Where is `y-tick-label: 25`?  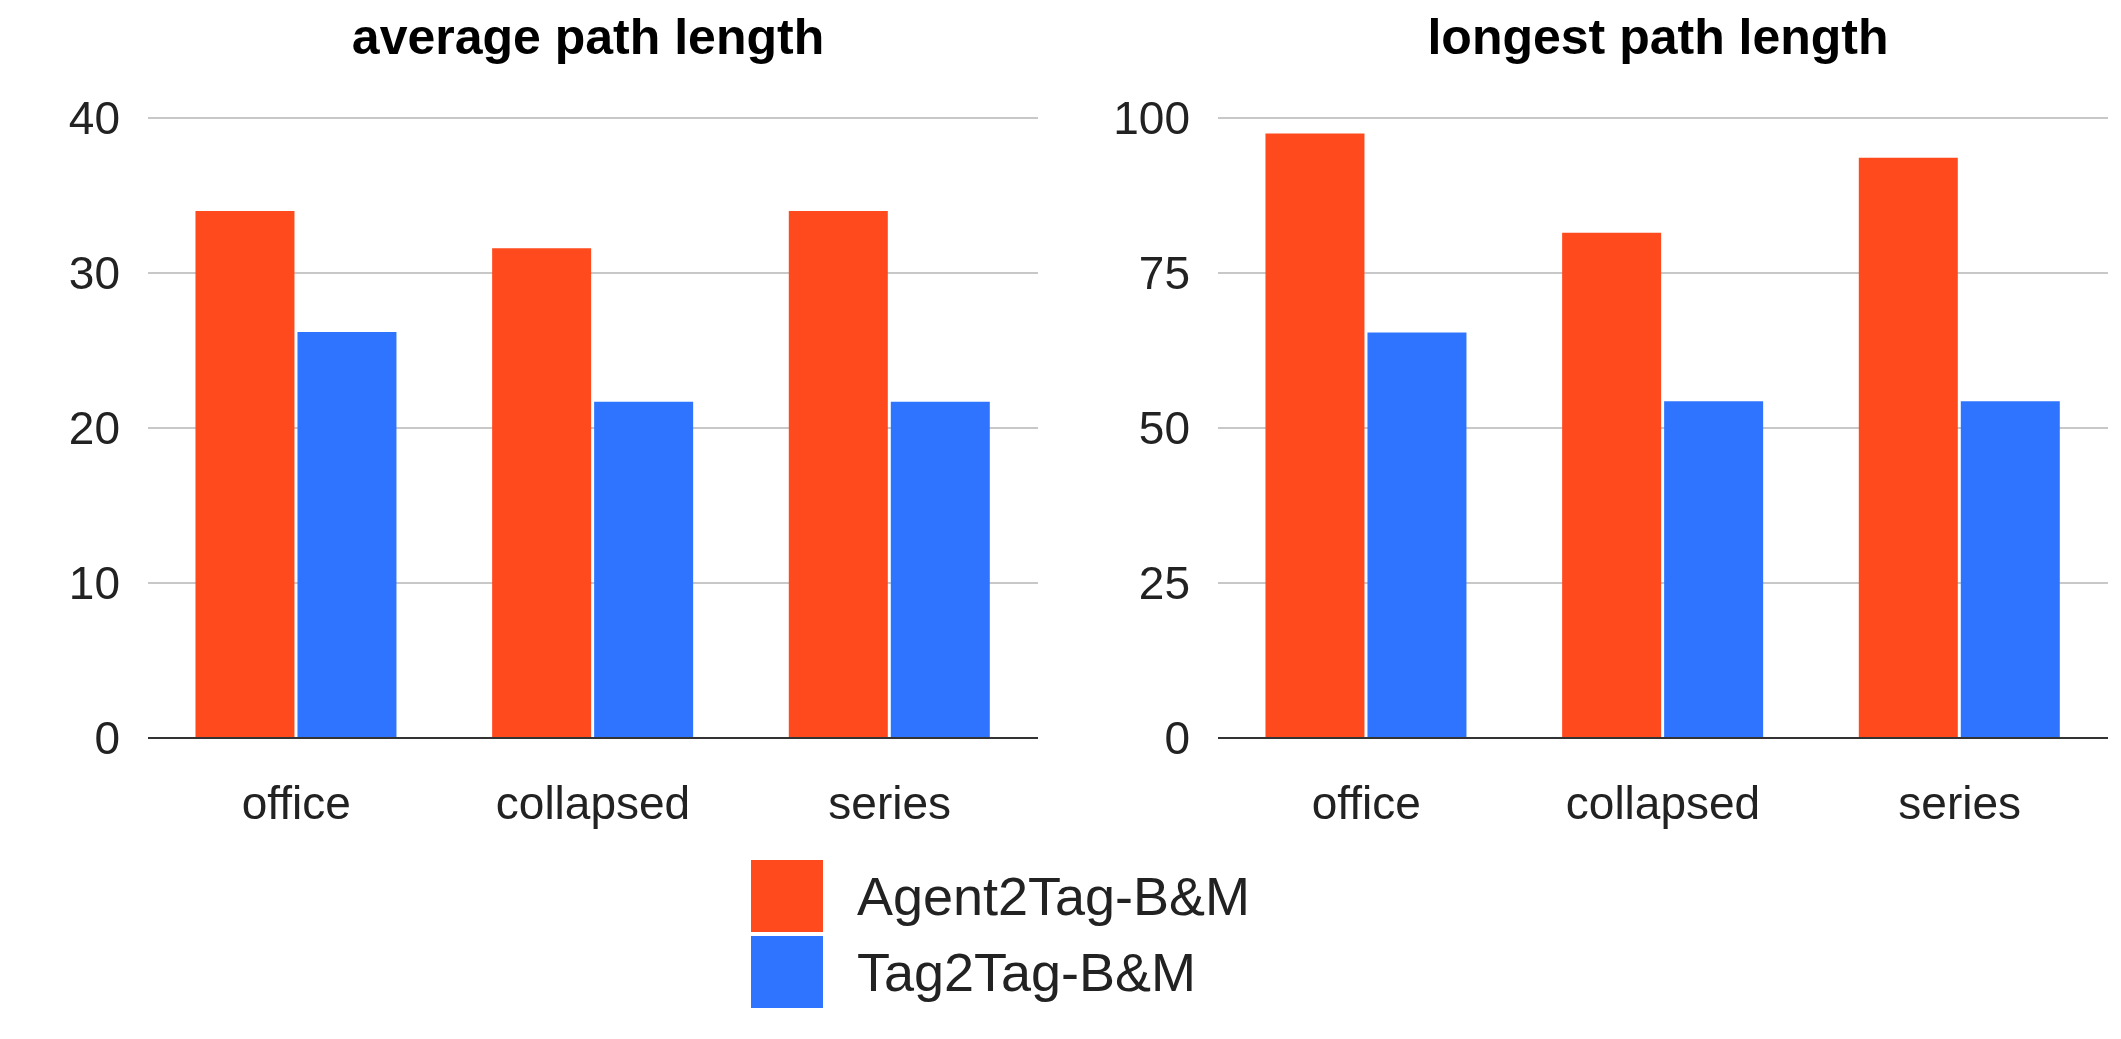 y-tick-label: 25 is located at coordinates (1164, 583).